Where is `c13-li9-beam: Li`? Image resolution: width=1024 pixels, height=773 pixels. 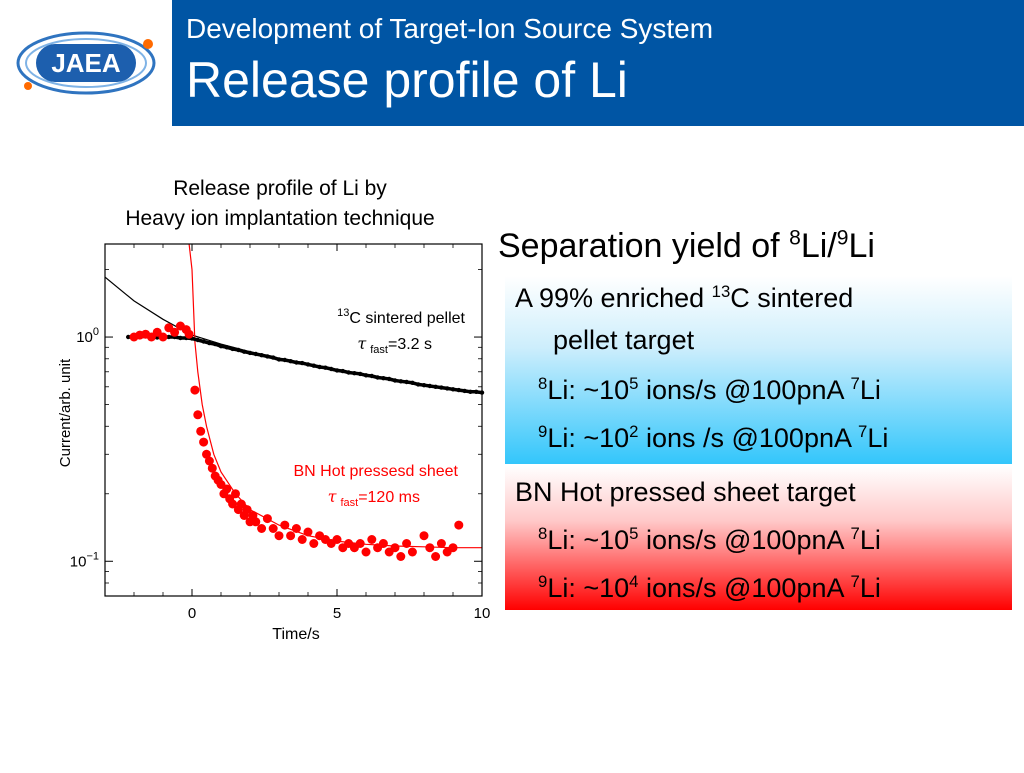 c13-li9-beam: Li is located at coordinates (878, 438).